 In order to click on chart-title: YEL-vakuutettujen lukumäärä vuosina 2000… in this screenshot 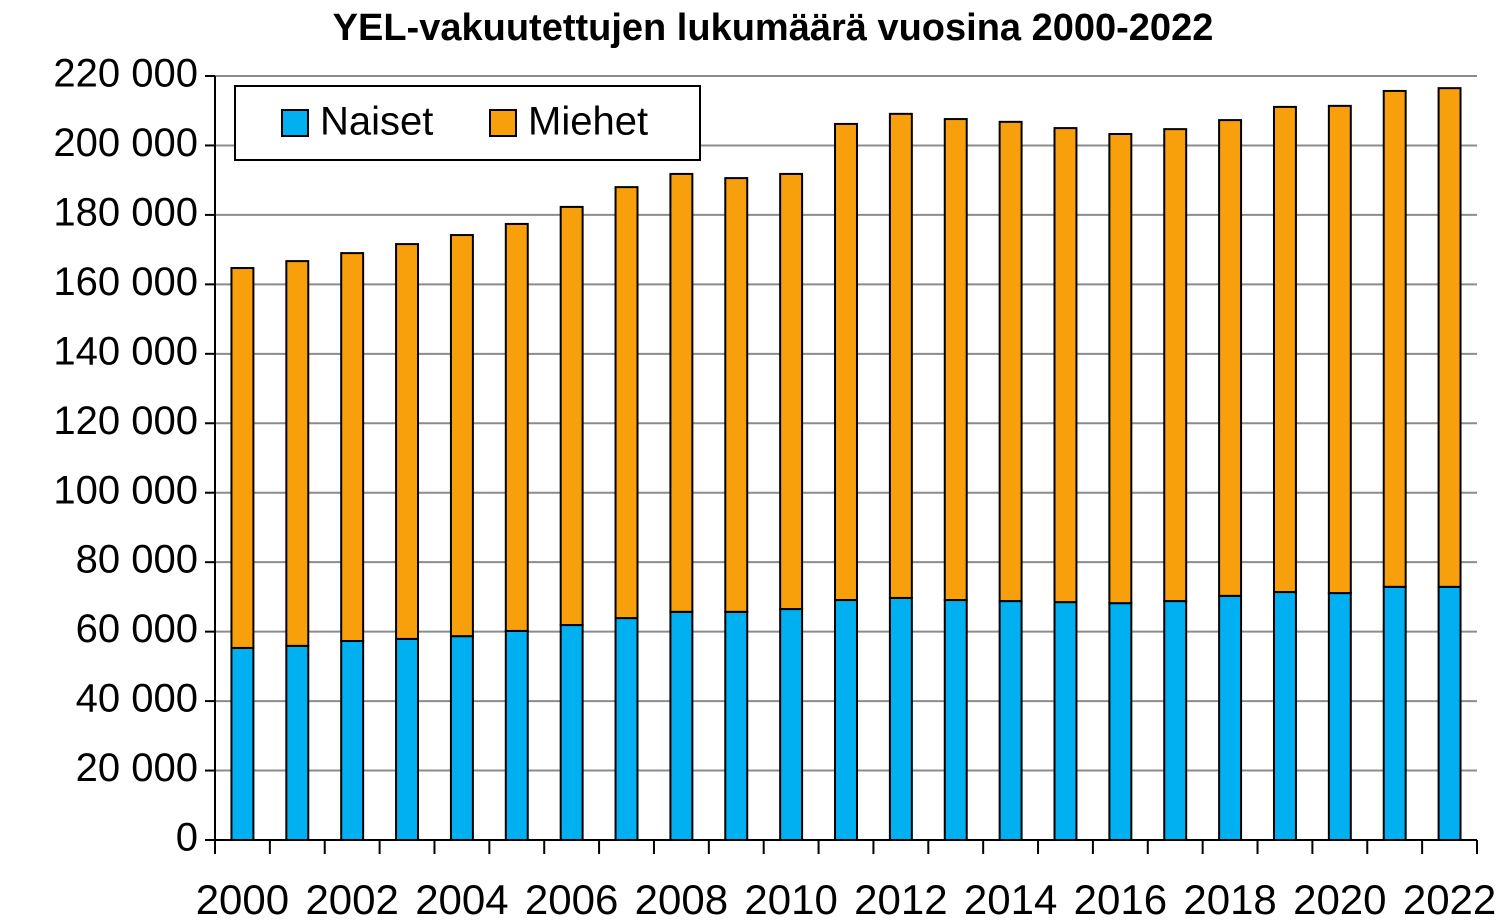, I will do `click(773, 28)`.